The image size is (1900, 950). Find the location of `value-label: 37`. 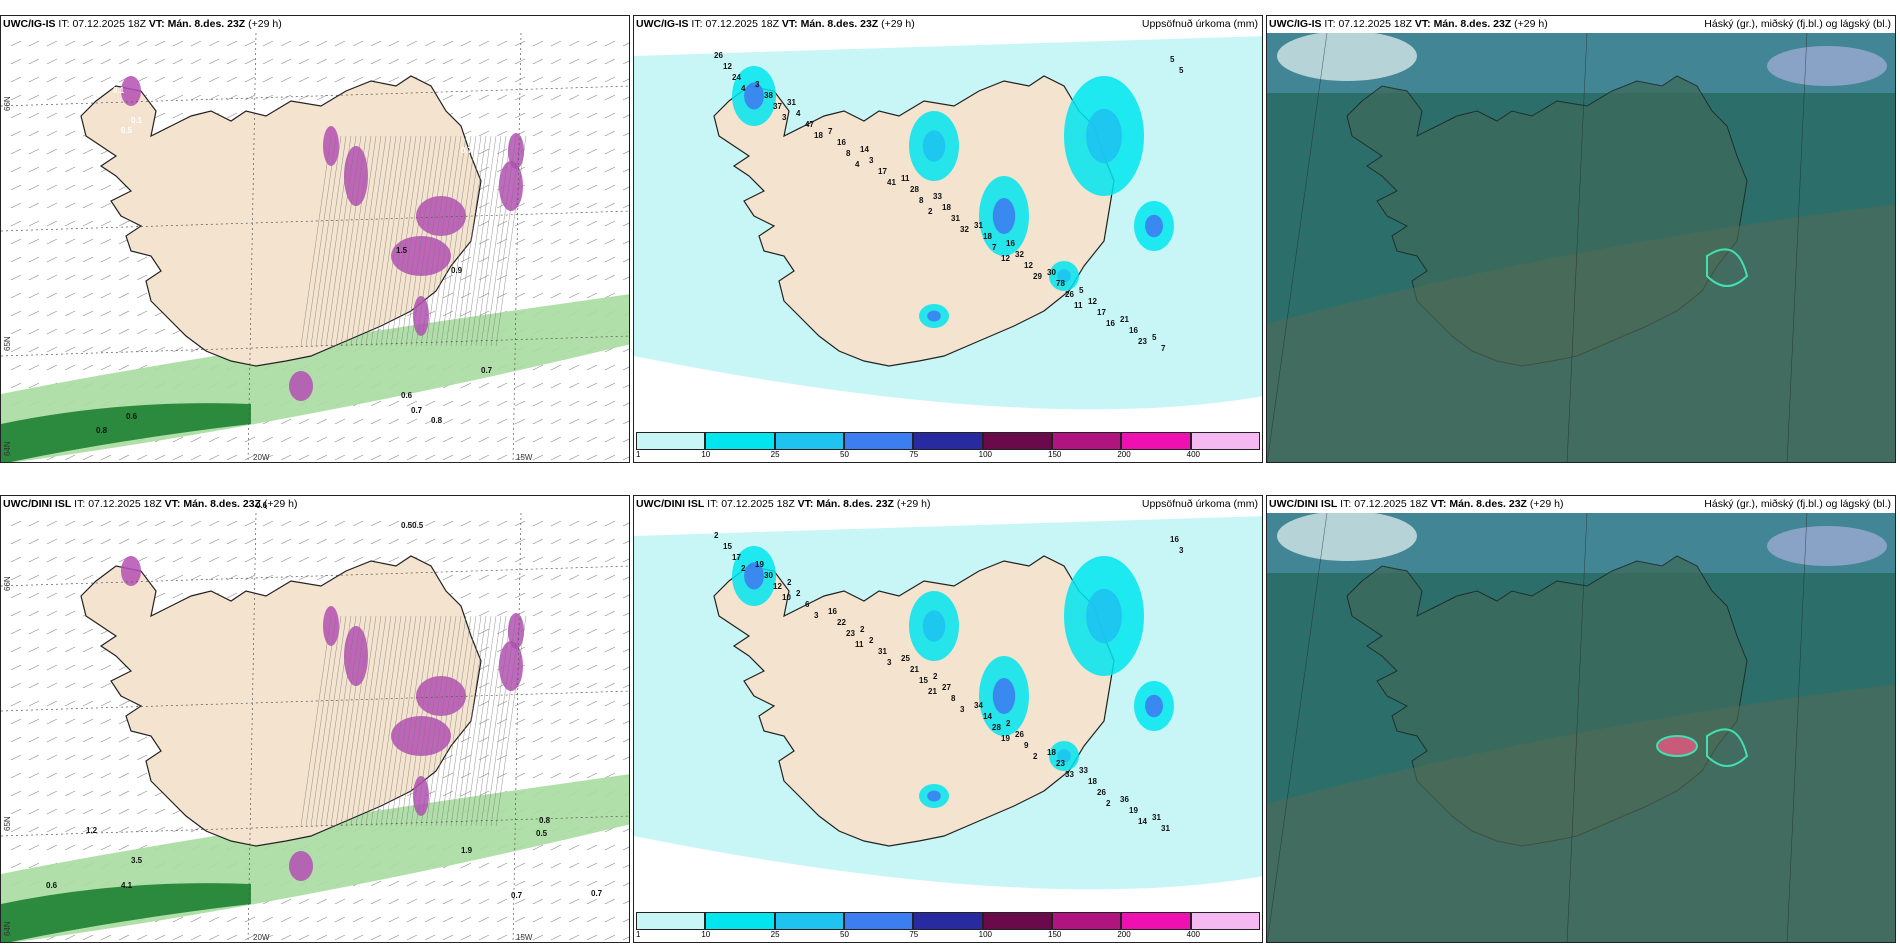

value-label: 37 is located at coordinates (777, 106).